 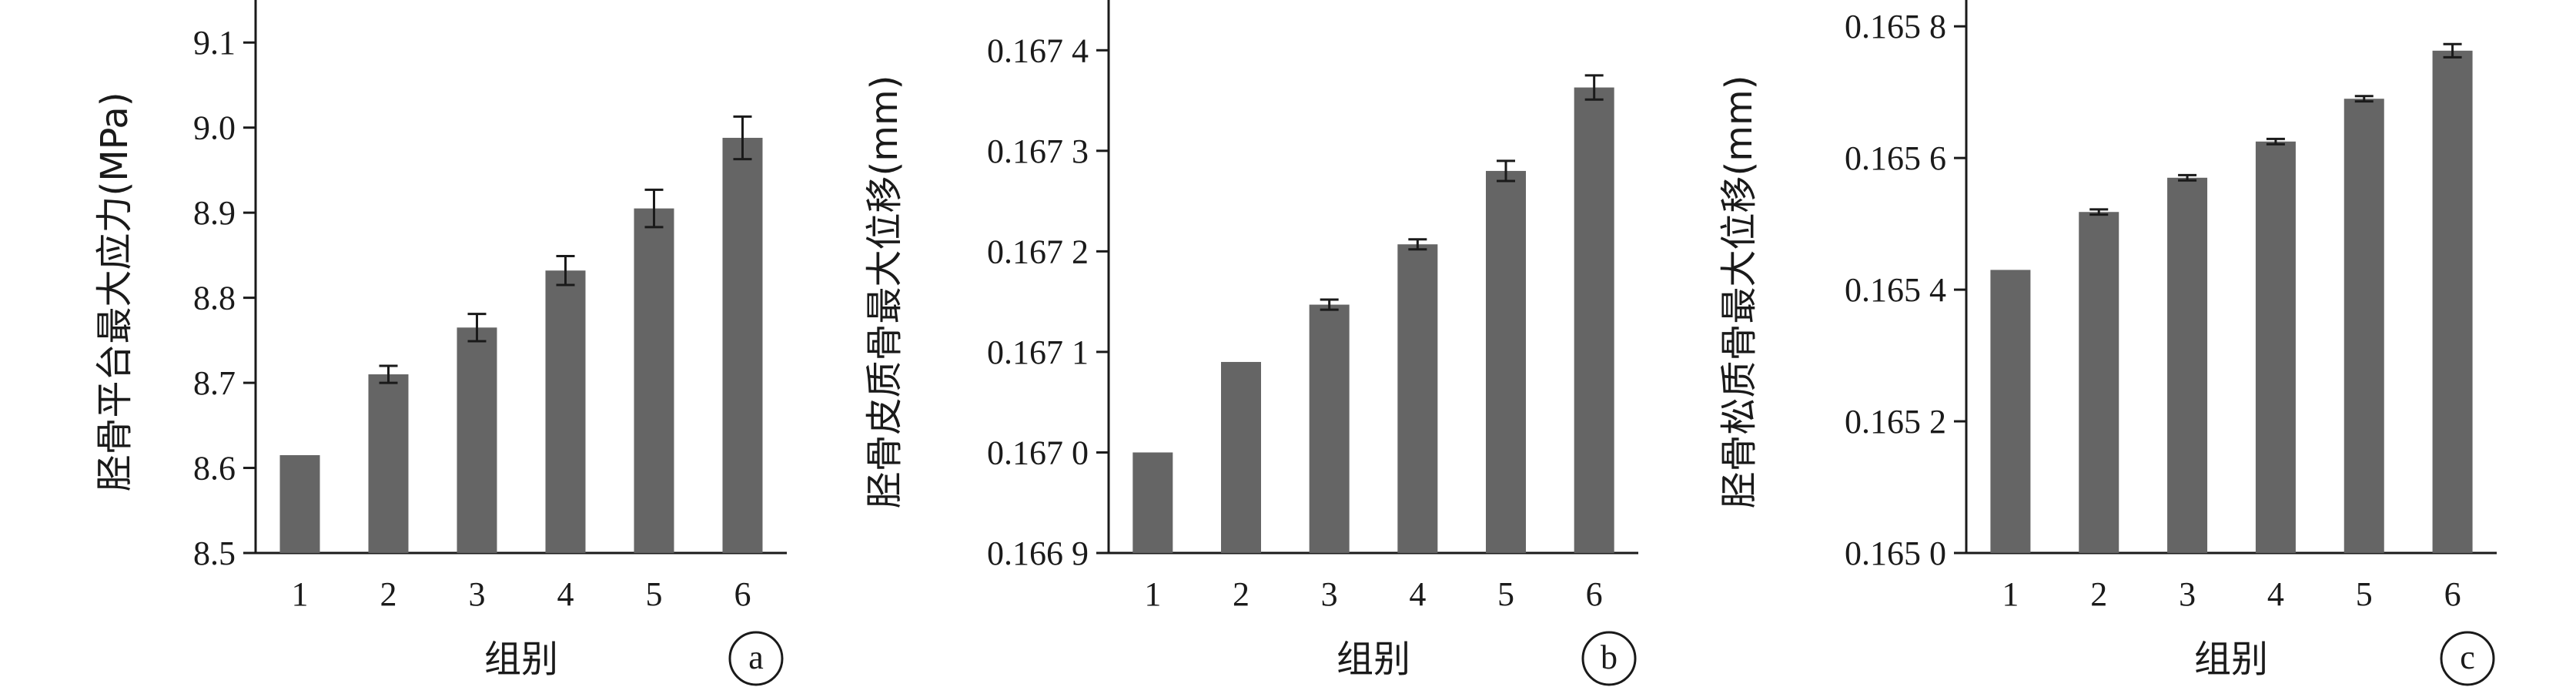 What do you see at coordinates (884, 292) in the screenshot?
I see `y-axis-title: 胫骨皮质骨最大位移(mm)` at bounding box center [884, 292].